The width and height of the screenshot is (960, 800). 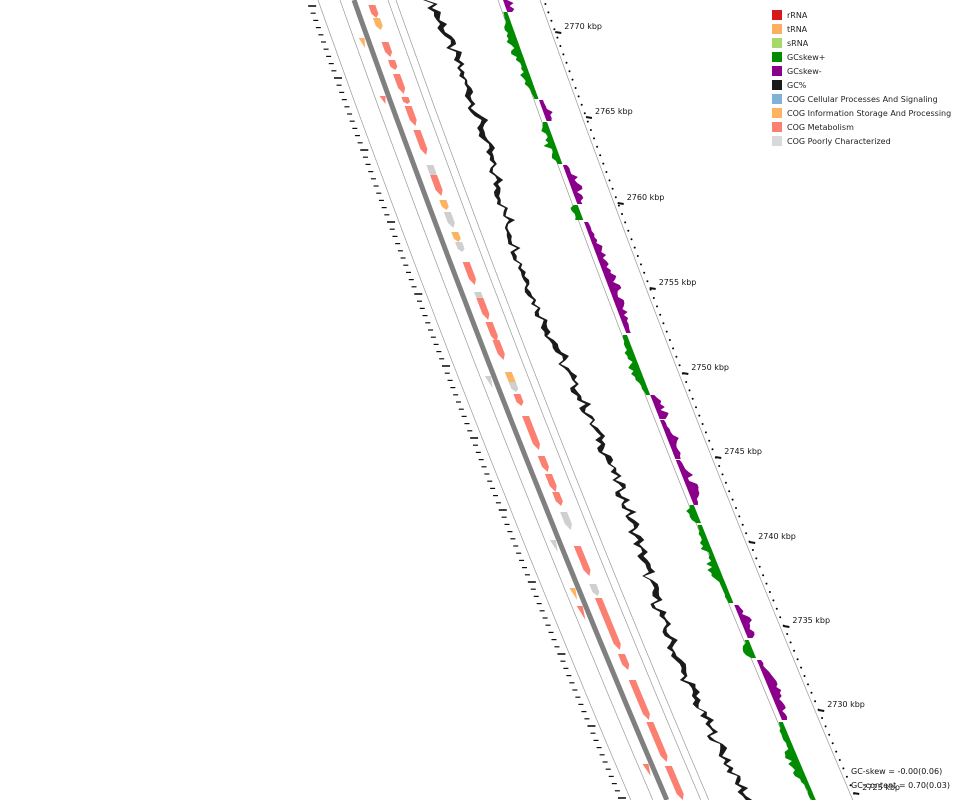 What do you see at coordinates (839, 141) in the screenshot?
I see `legend-label: COG Poorly Characterized` at bounding box center [839, 141].